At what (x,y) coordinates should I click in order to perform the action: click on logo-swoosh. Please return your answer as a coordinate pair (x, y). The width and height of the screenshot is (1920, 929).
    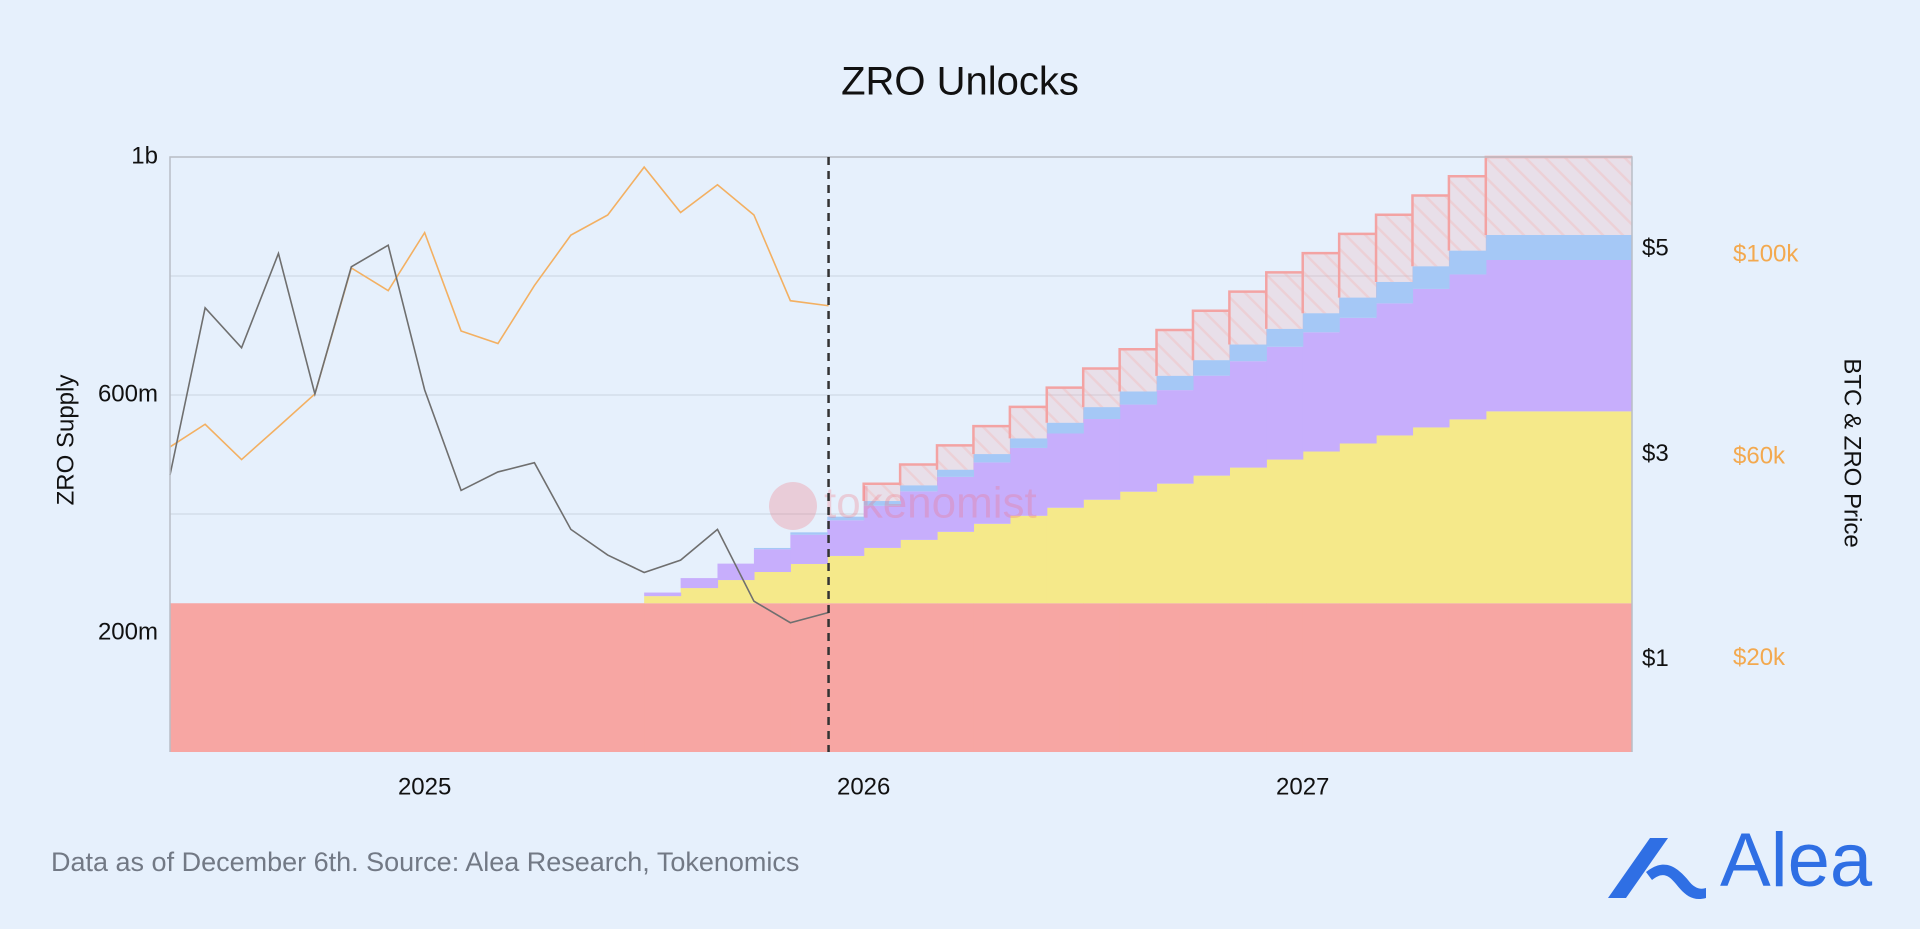
    Looking at the image, I should click on (1676, 882).